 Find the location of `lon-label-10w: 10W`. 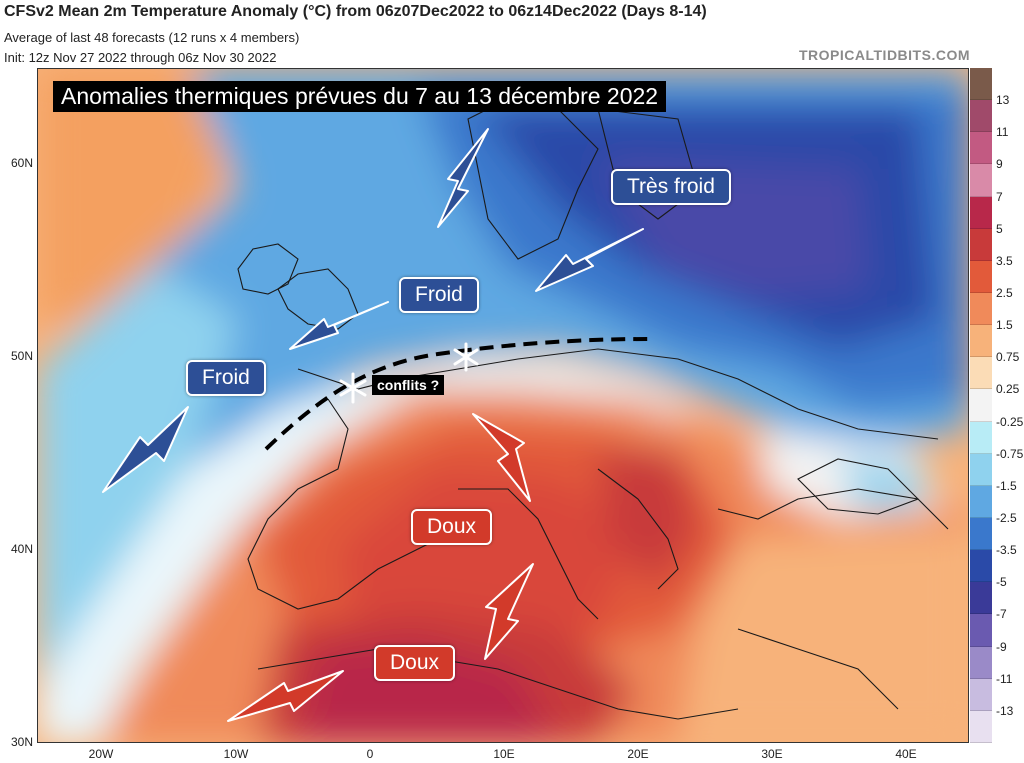

lon-label-10w: 10W is located at coordinates (236, 754).